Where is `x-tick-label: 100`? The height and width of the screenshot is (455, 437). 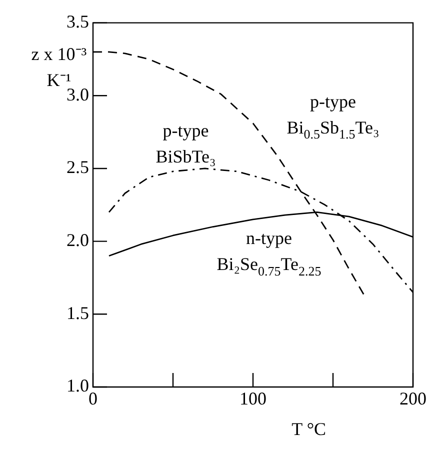 x-tick-label: 100 is located at coordinates (253, 398).